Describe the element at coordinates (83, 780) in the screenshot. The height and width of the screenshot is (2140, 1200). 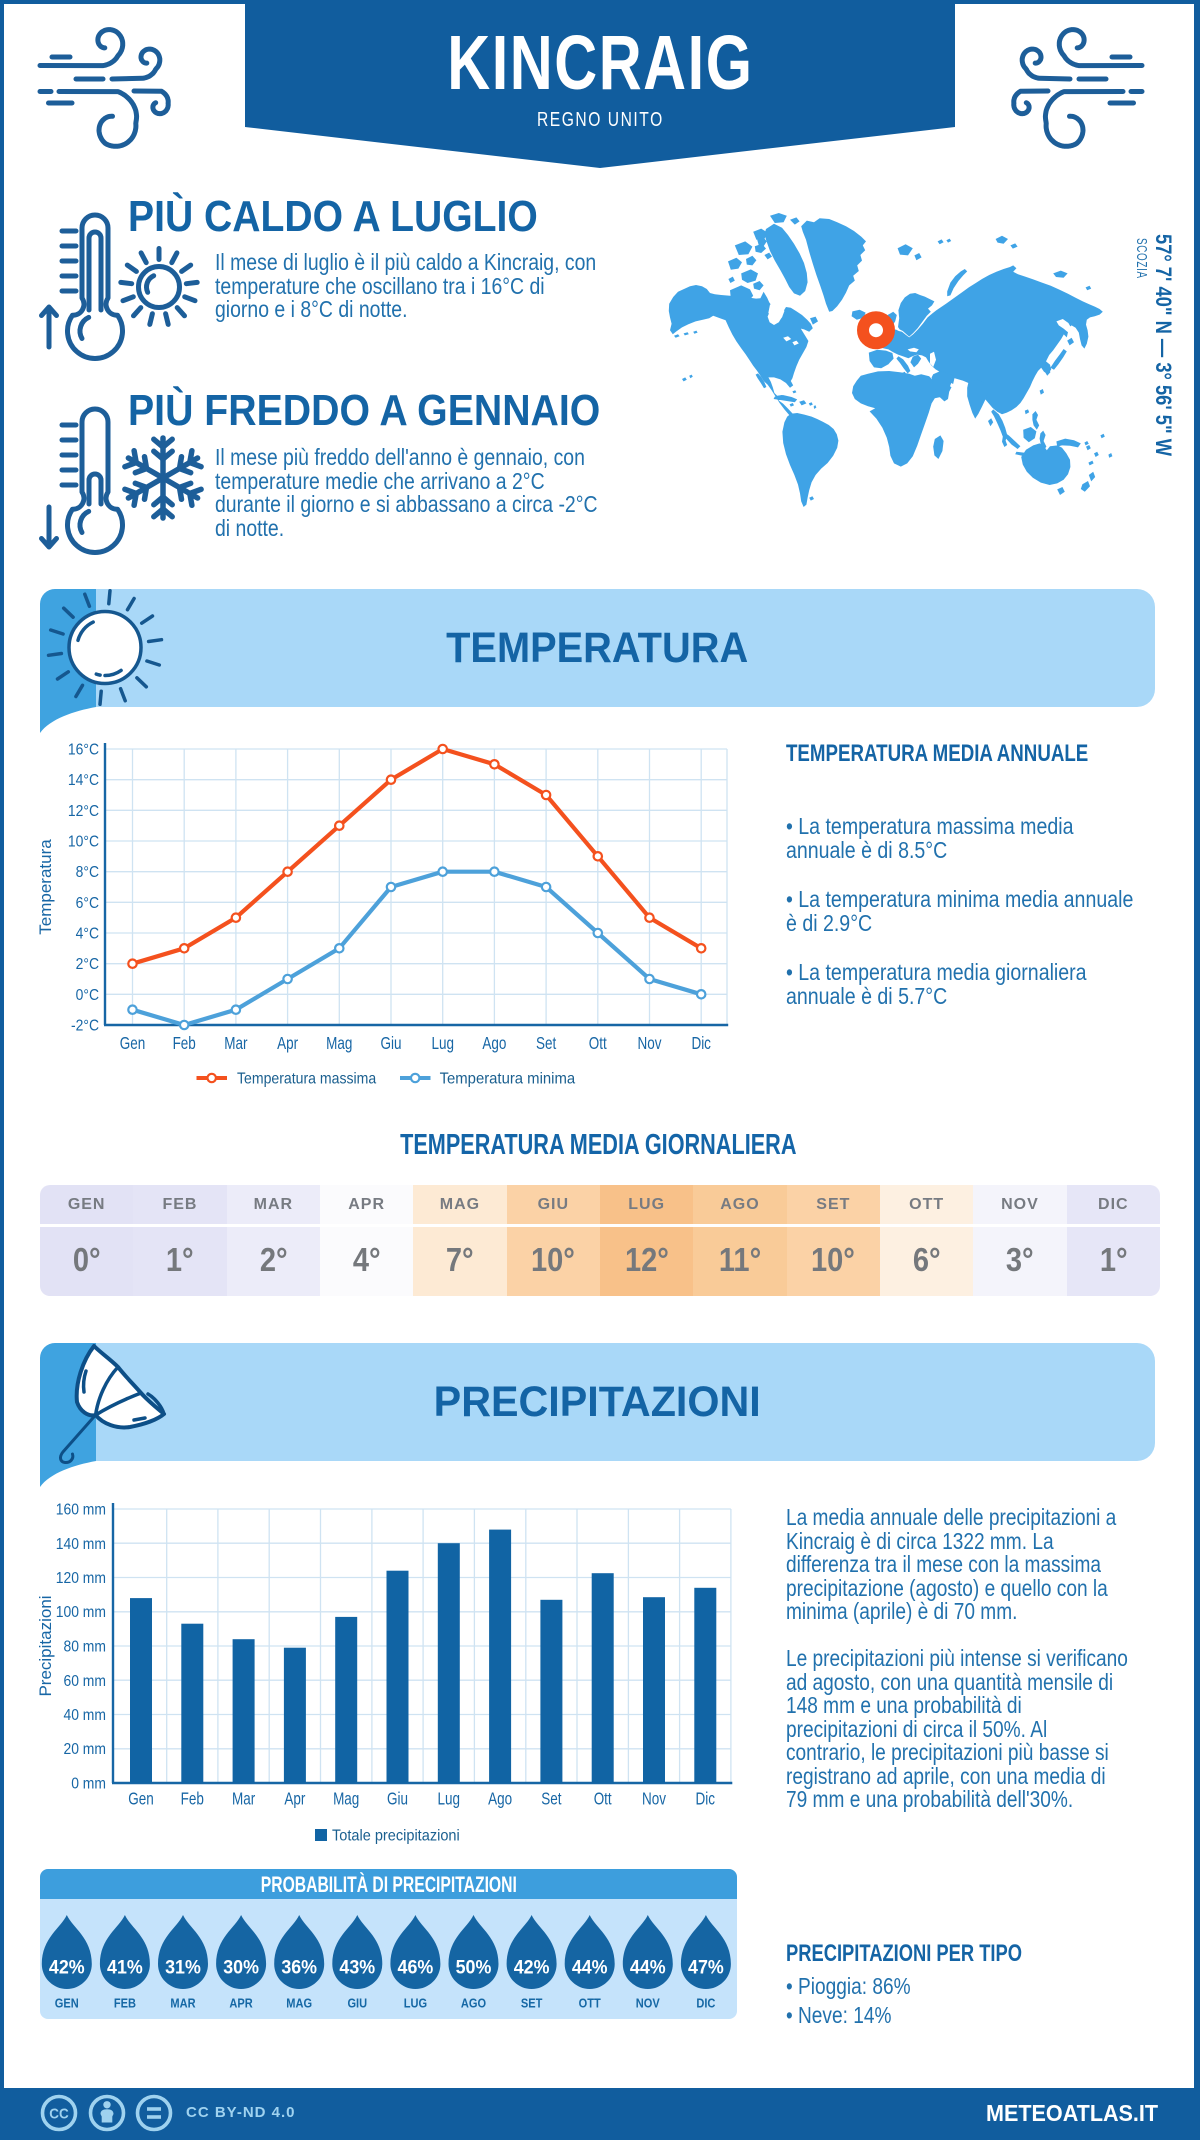
I see `svg-text: 14°C` at that location.